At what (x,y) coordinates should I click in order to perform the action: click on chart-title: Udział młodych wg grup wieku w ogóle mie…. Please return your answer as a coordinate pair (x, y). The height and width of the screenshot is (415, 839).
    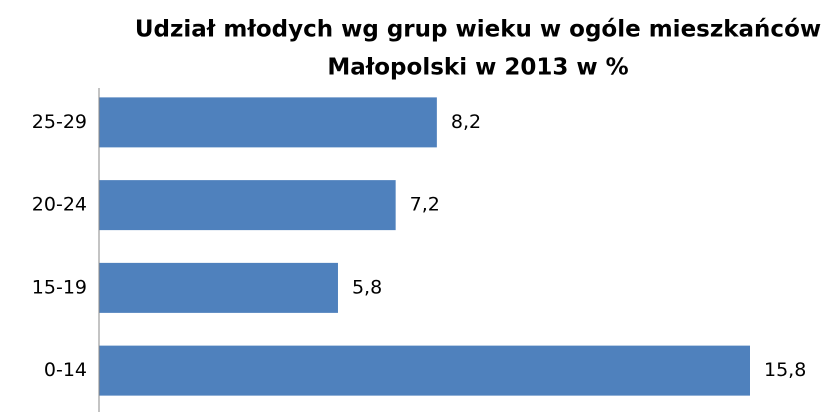
    Looking at the image, I should click on (478, 30).